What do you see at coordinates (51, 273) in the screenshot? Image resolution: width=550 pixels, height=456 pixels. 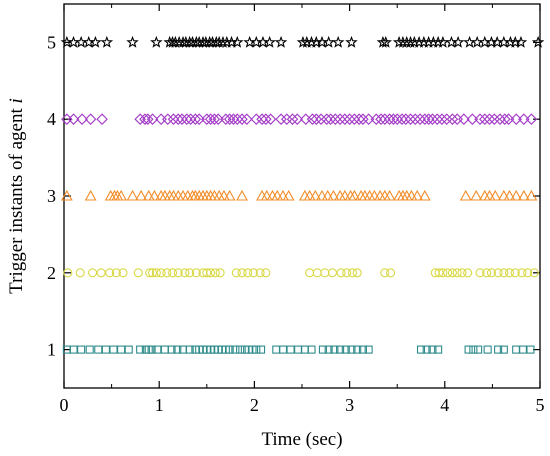 I see `y-tick-label: 2` at bounding box center [51, 273].